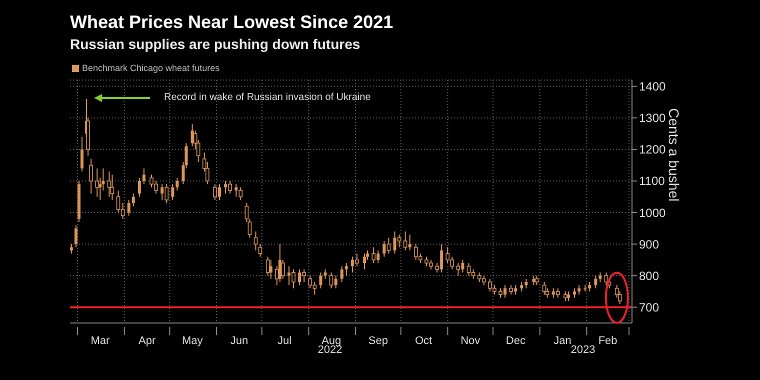 This screenshot has height=380, width=760. I want to click on y-tick-label: 1200, so click(652, 149).